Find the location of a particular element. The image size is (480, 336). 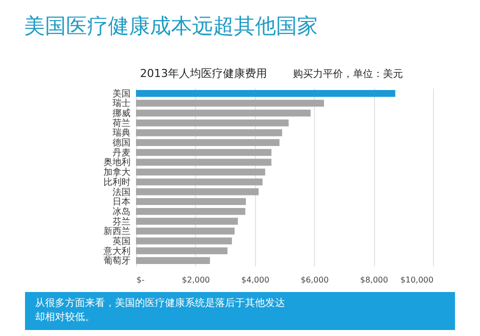

y-tick-label: 奥地利 is located at coordinates (117, 162).